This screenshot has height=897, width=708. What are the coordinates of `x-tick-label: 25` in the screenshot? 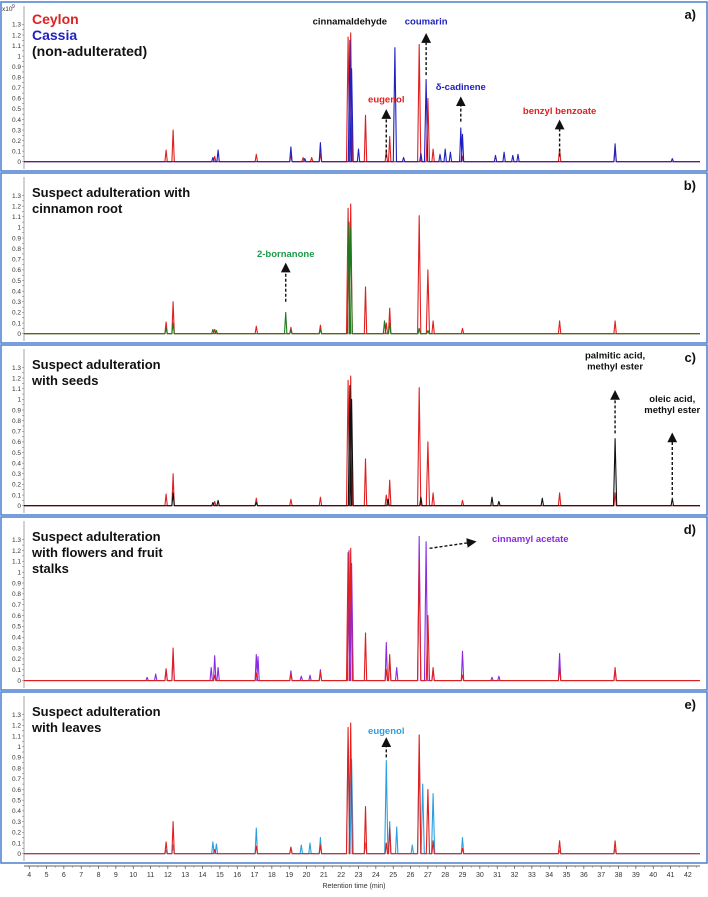 It's located at (393, 875).